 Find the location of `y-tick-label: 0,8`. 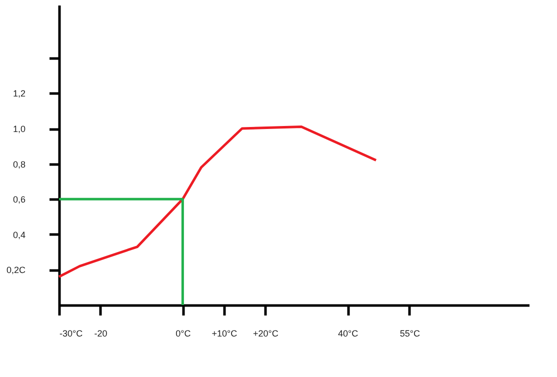

y-tick-label: 0,8 is located at coordinates (19, 164).